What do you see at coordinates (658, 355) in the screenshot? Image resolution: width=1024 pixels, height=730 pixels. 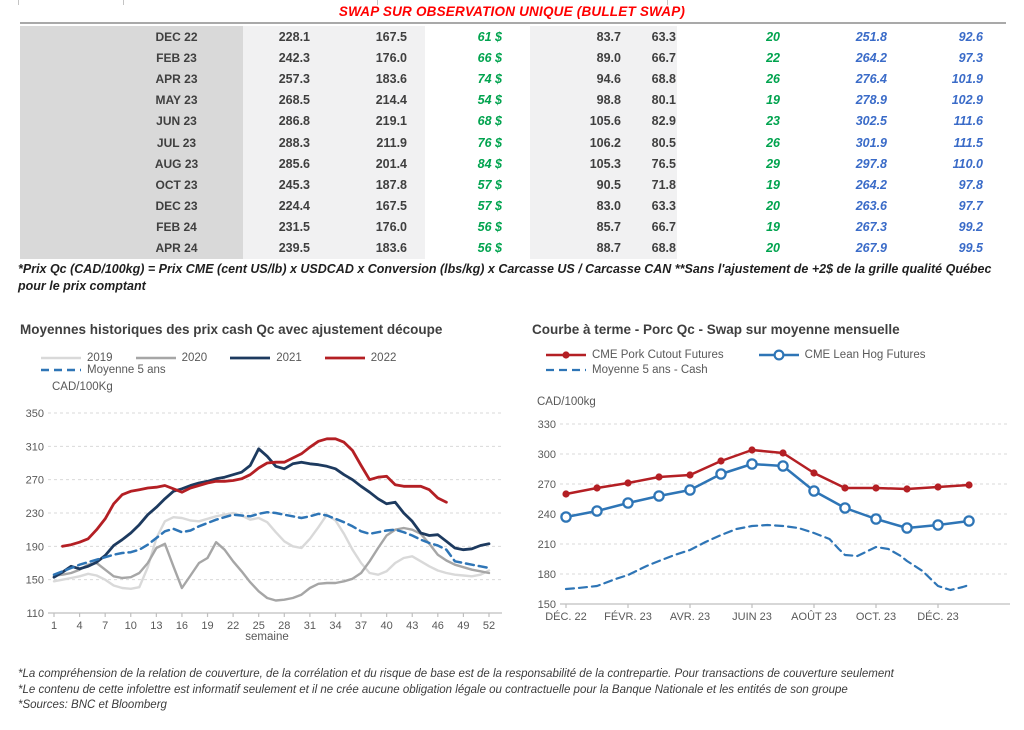 I see `legend-label: CME Pork Cutout Futures` at bounding box center [658, 355].